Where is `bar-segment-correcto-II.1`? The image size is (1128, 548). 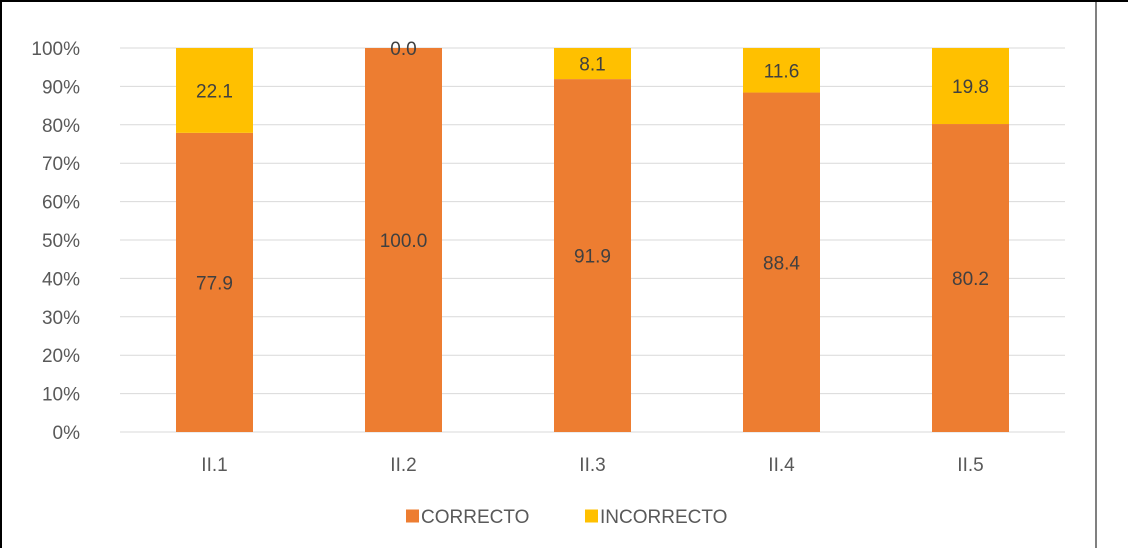 bar-segment-correcto-II.1 is located at coordinates (214, 282).